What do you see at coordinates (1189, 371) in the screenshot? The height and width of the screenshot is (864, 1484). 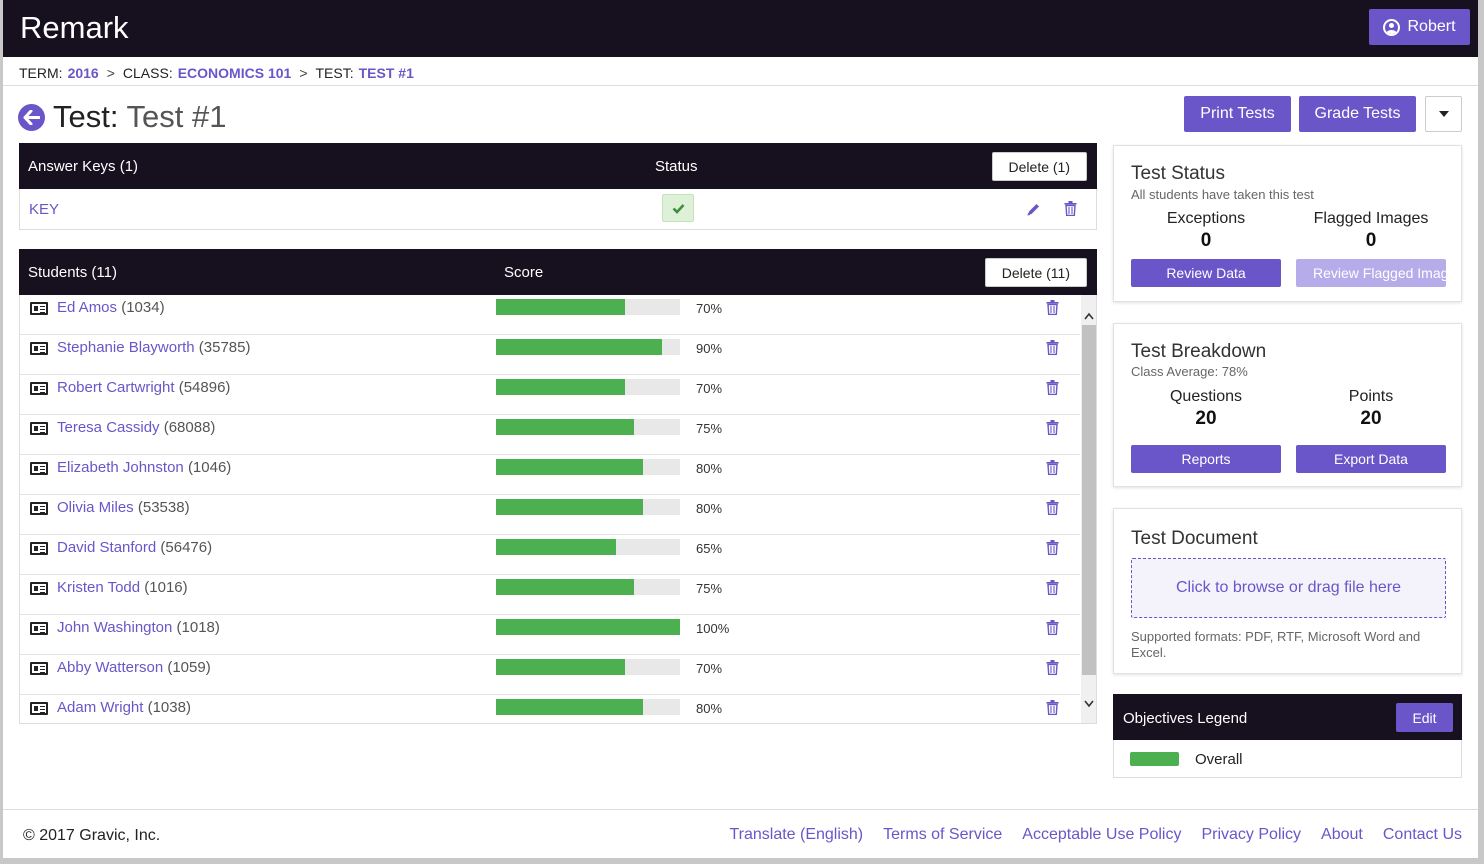 I see `class-average: Class Average: 78%` at bounding box center [1189, 371].